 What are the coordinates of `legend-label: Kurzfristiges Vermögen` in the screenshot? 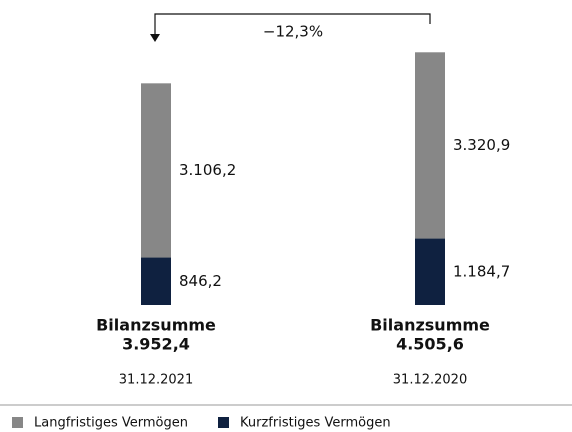 It's located at (315, 423).